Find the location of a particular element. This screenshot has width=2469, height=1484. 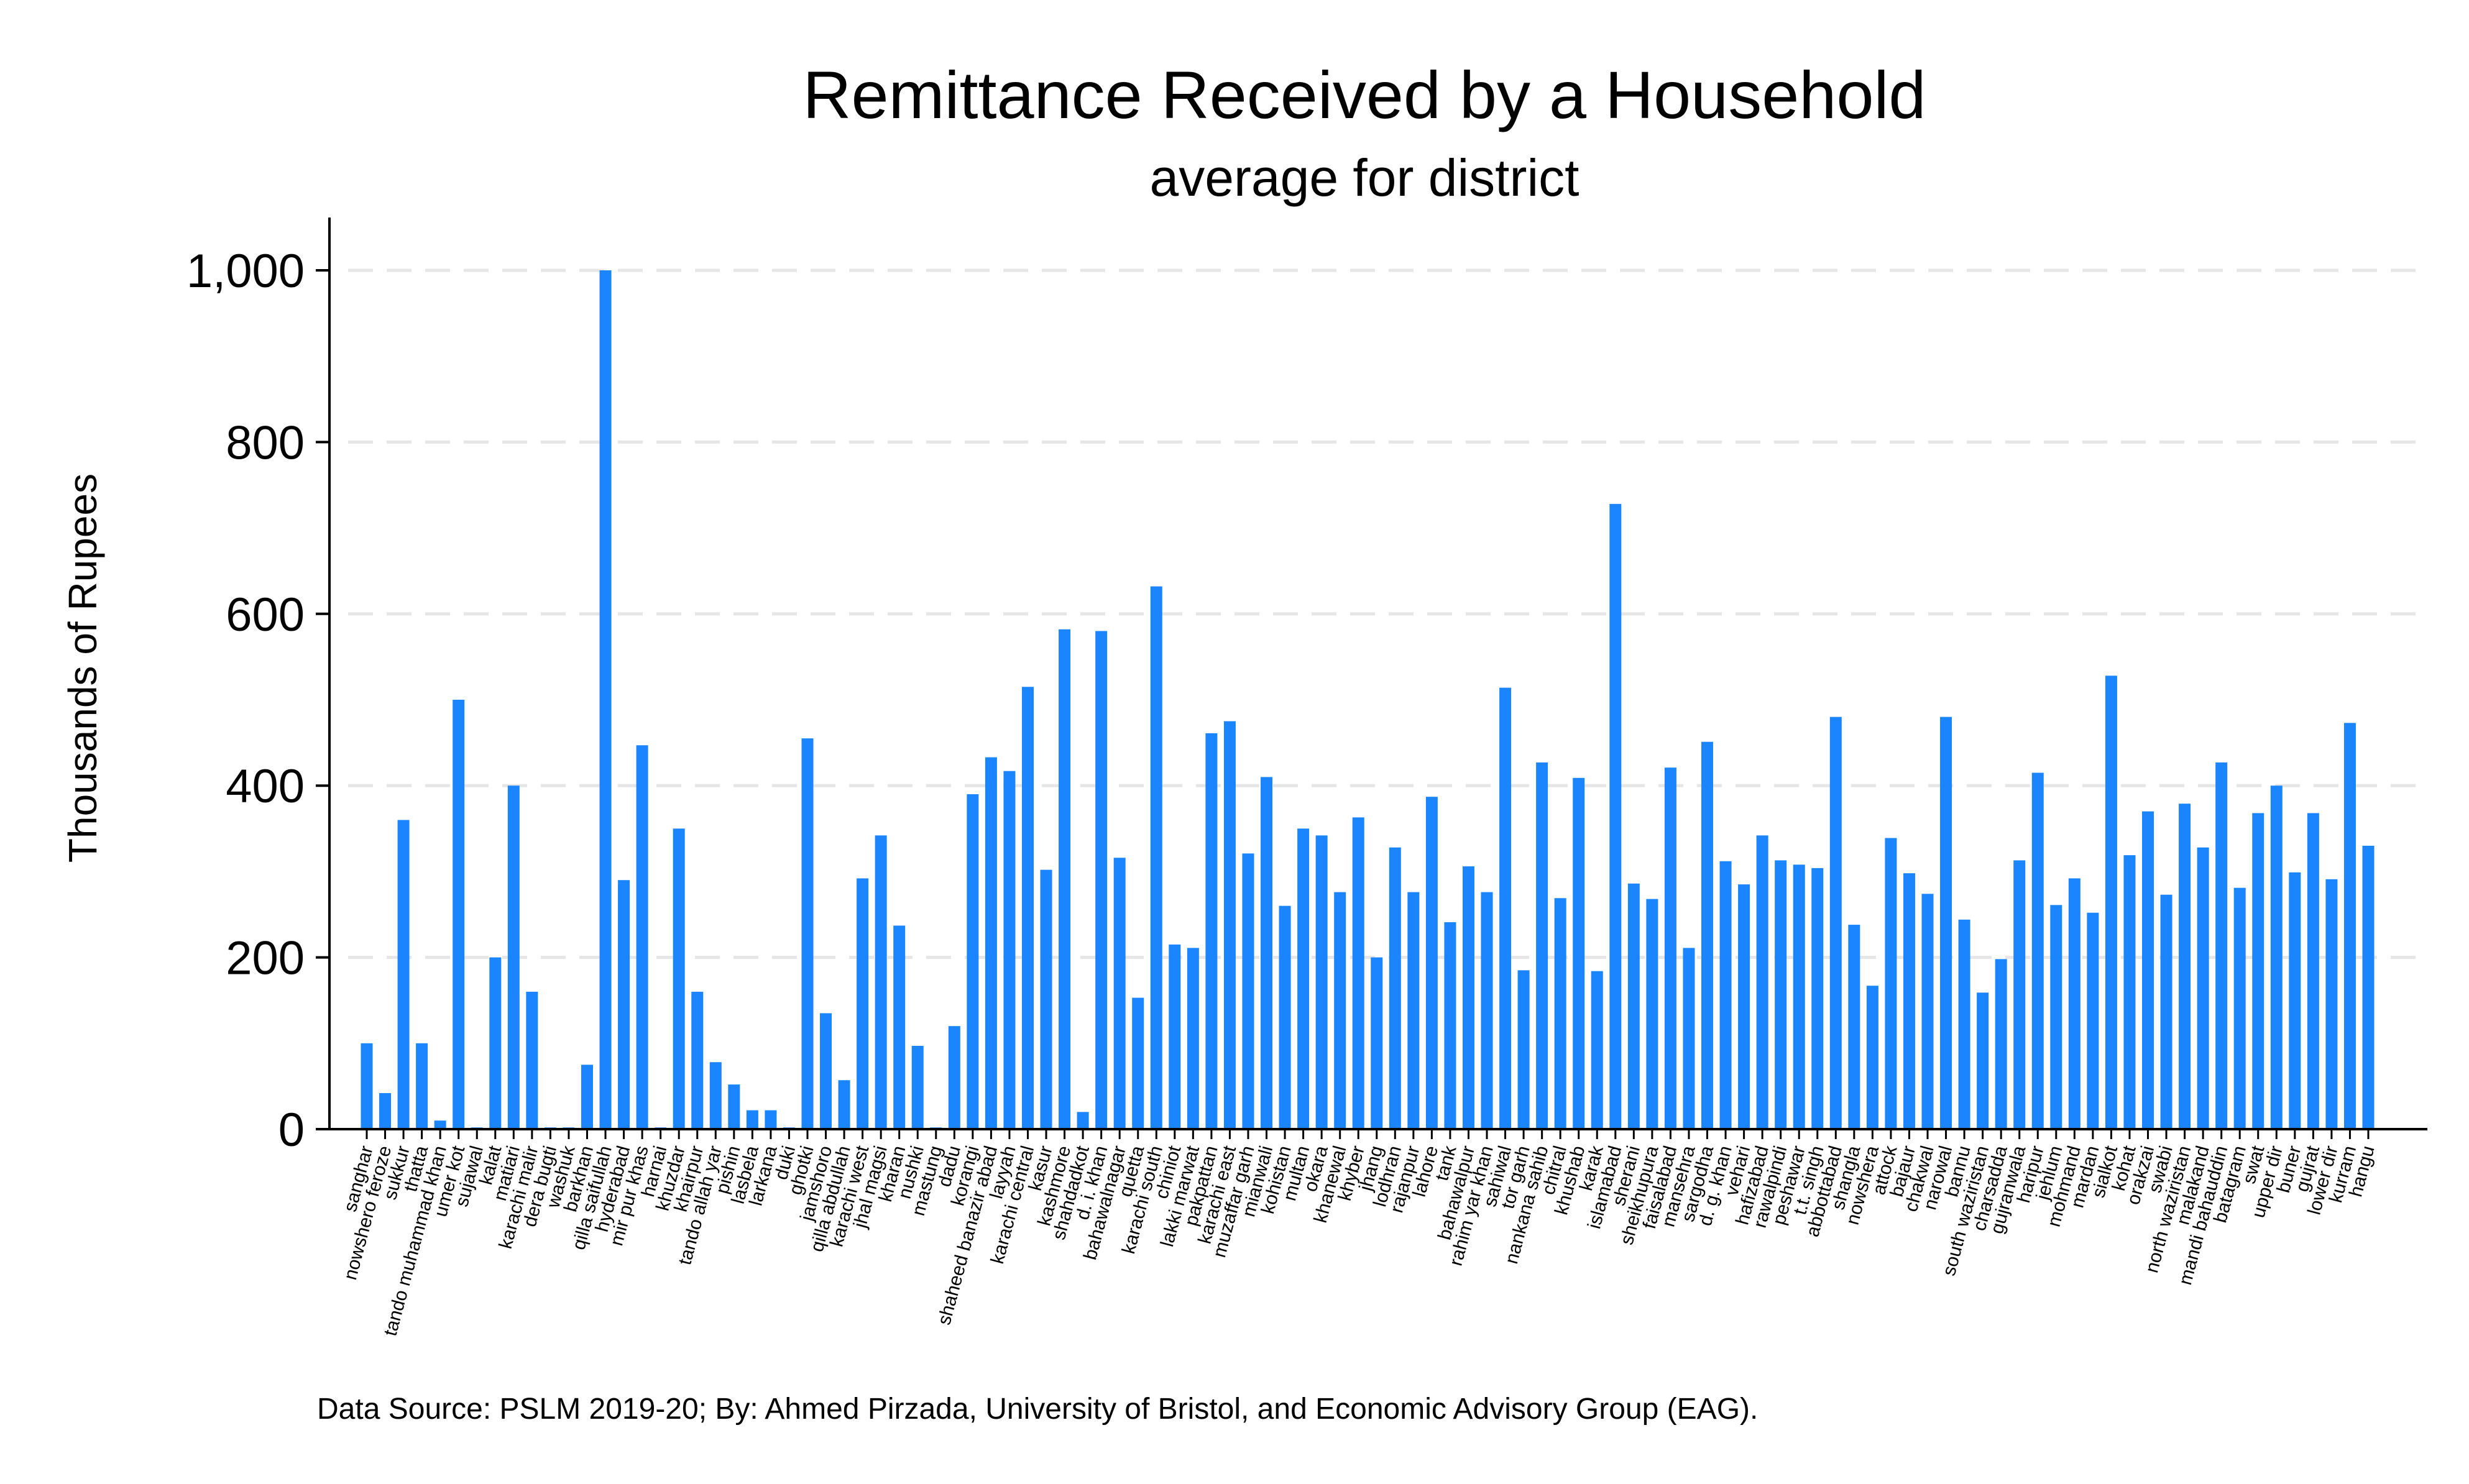

y-tick-label: 600 is located at coordinates (265, 615).